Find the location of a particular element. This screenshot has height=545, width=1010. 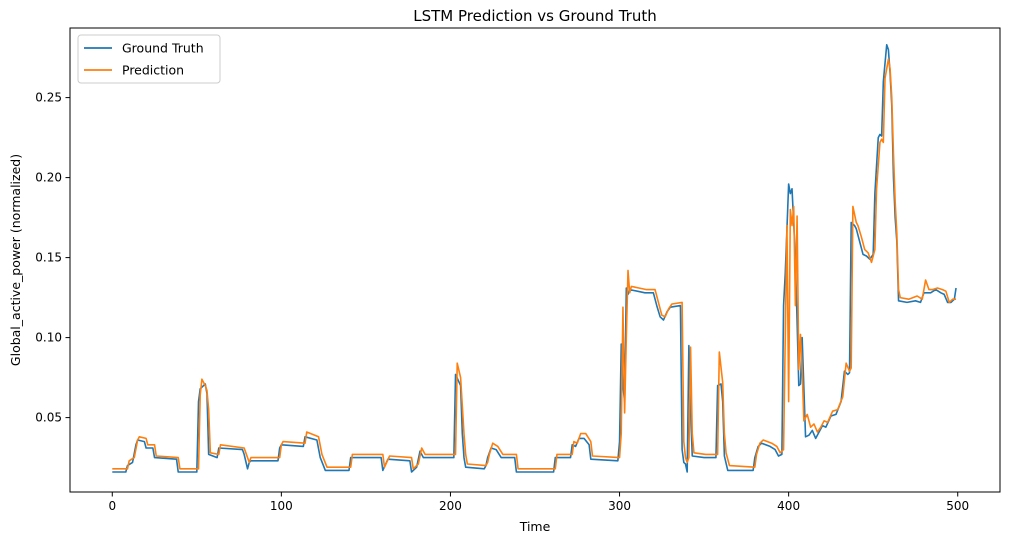

x-tick-label: 300 is located at coordinates (619, 506).